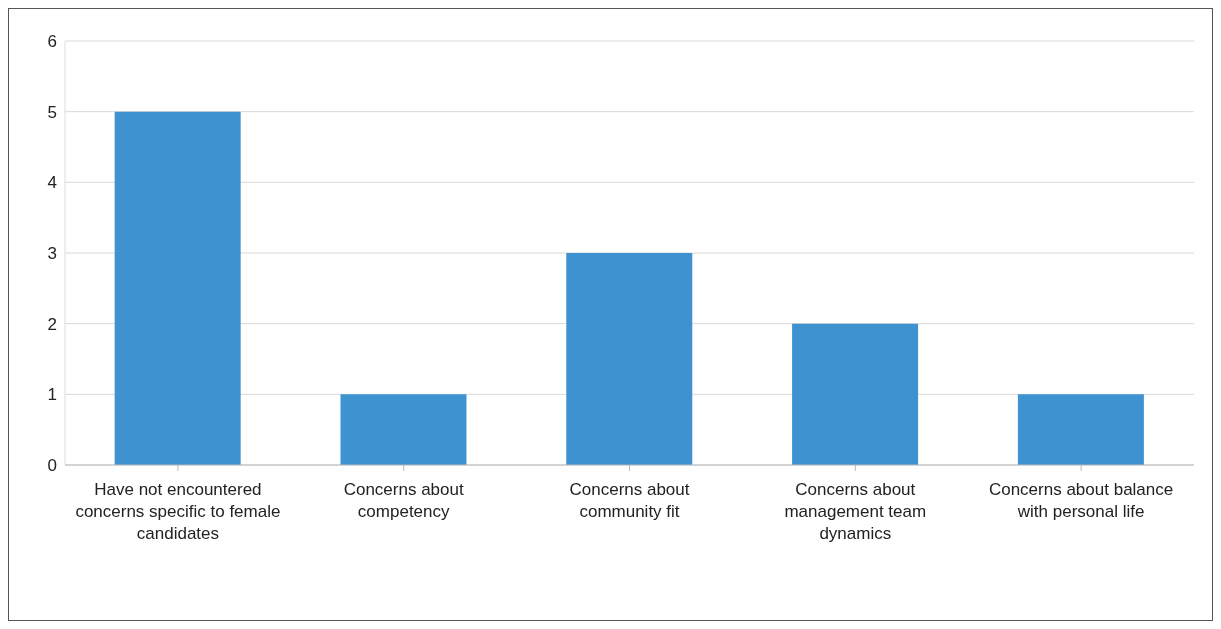  I want to click on x-tick-label: Concerns about community fit, so click(629, 501).